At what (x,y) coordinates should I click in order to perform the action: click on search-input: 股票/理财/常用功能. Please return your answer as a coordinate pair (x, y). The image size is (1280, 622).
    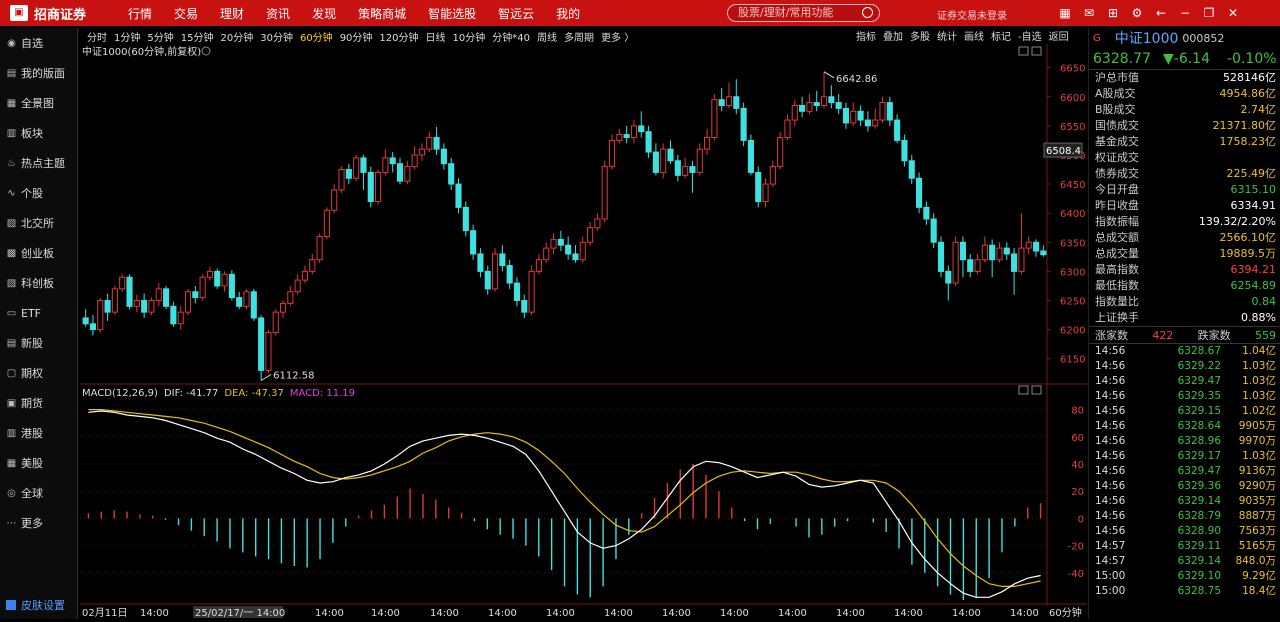
    Looking at the image, I should click on (803, 13).